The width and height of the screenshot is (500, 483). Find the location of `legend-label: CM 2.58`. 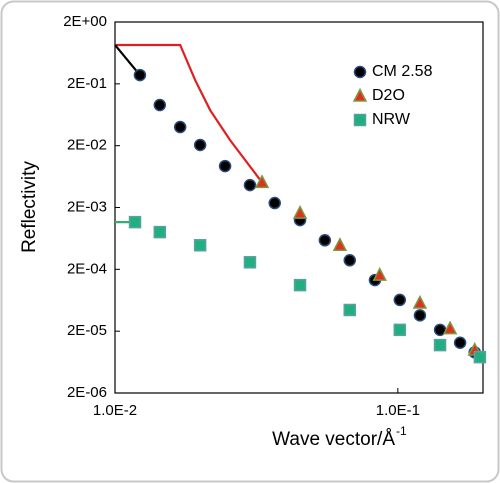

legend-label: CM 2.58 is located at coordinates (402, 71).